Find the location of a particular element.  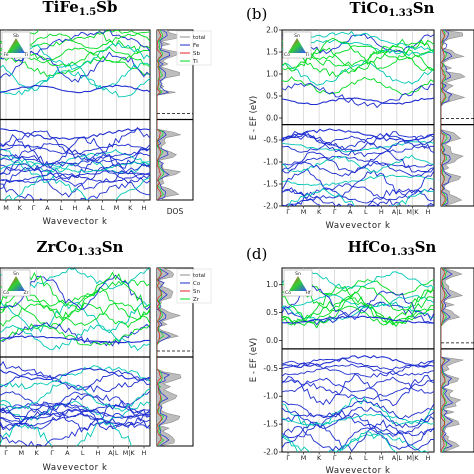

title-subscript: 1.5 is located at coordinates (87, 12).